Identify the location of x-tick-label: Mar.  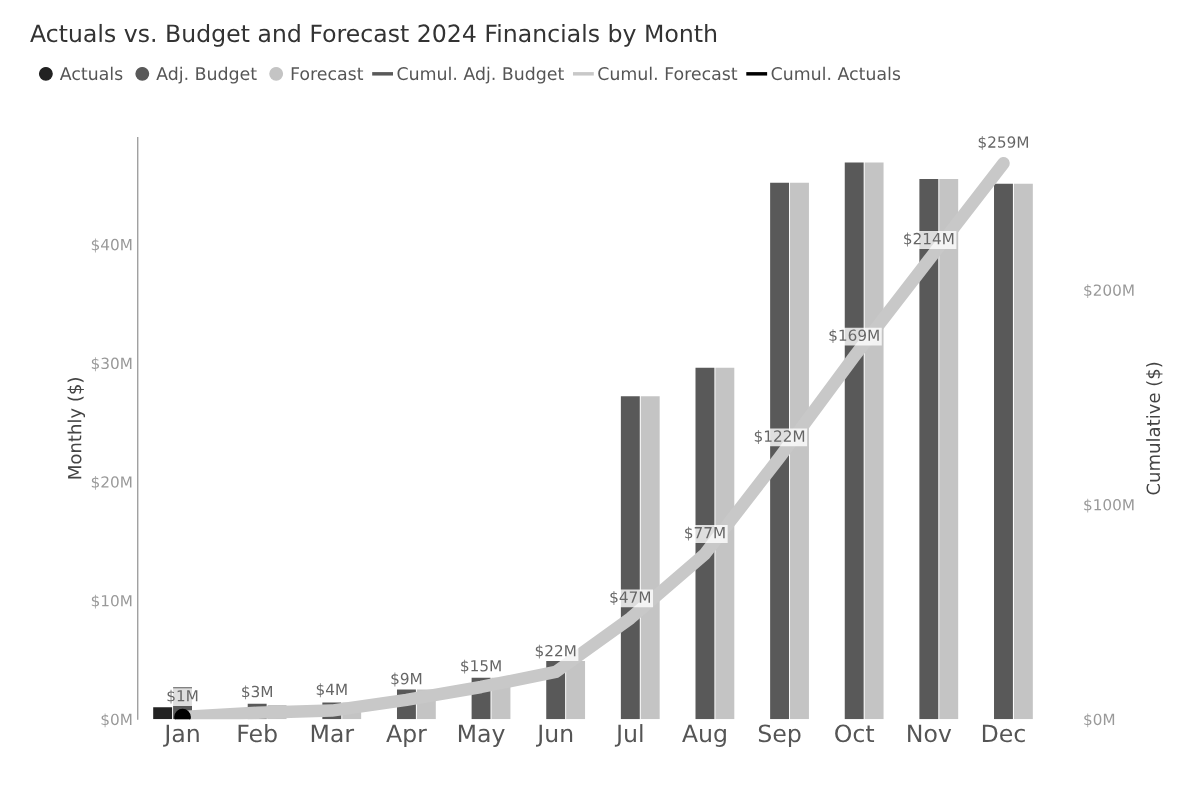
(333, 733).